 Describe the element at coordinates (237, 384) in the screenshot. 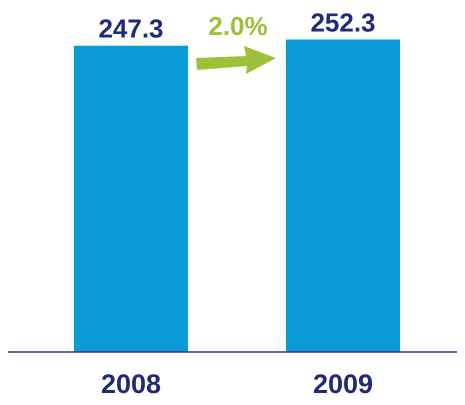

I see `category-labels-layer: 2008 2009` at that location.